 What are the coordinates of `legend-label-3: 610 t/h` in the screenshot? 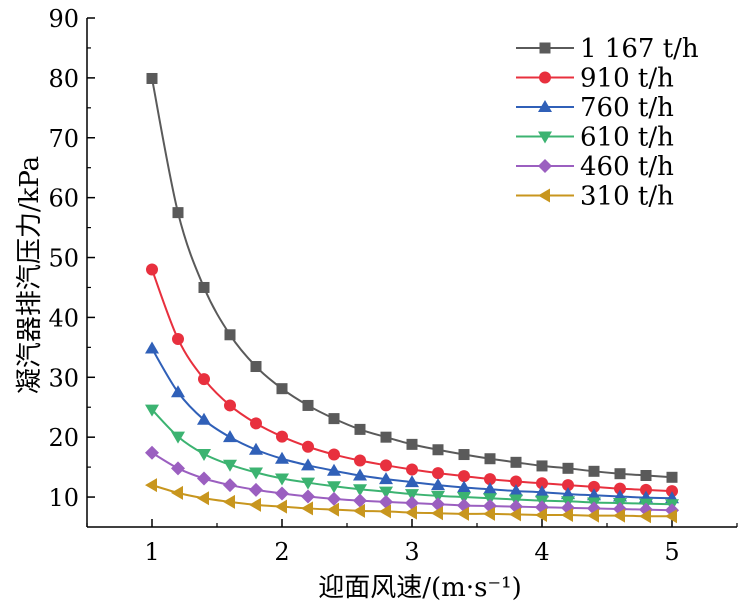 It's located at (627, 138).